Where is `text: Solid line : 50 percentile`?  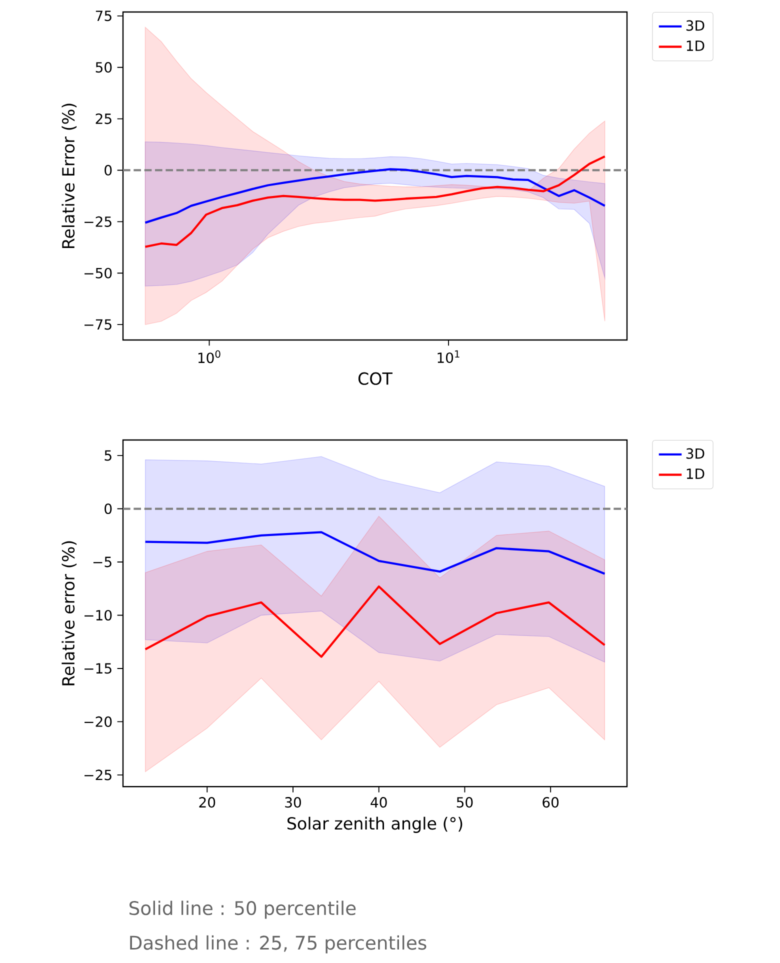
text: Solid line : 50 percentile is located at coordinates (243, 909).